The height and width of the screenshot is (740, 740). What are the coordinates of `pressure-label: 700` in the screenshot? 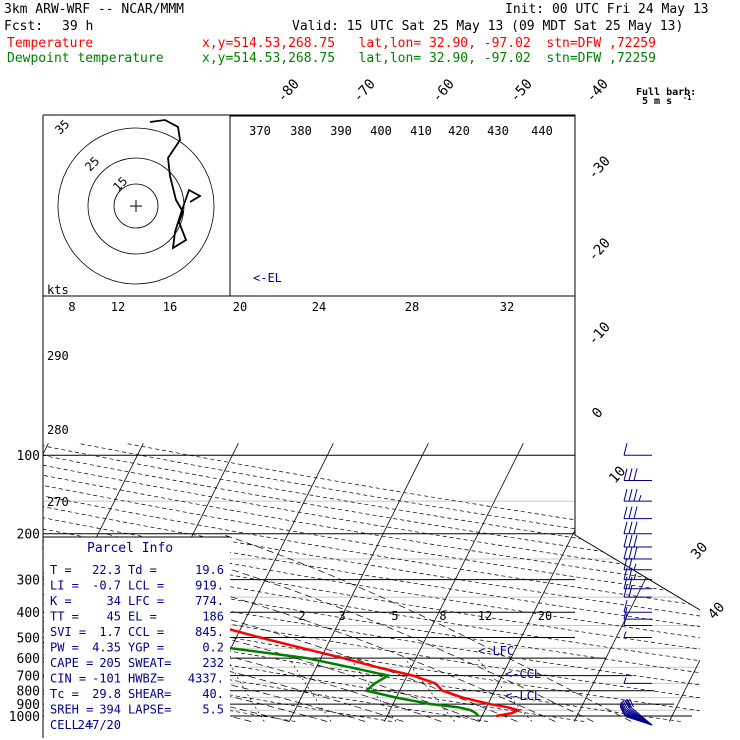 It's located at (28, 677).